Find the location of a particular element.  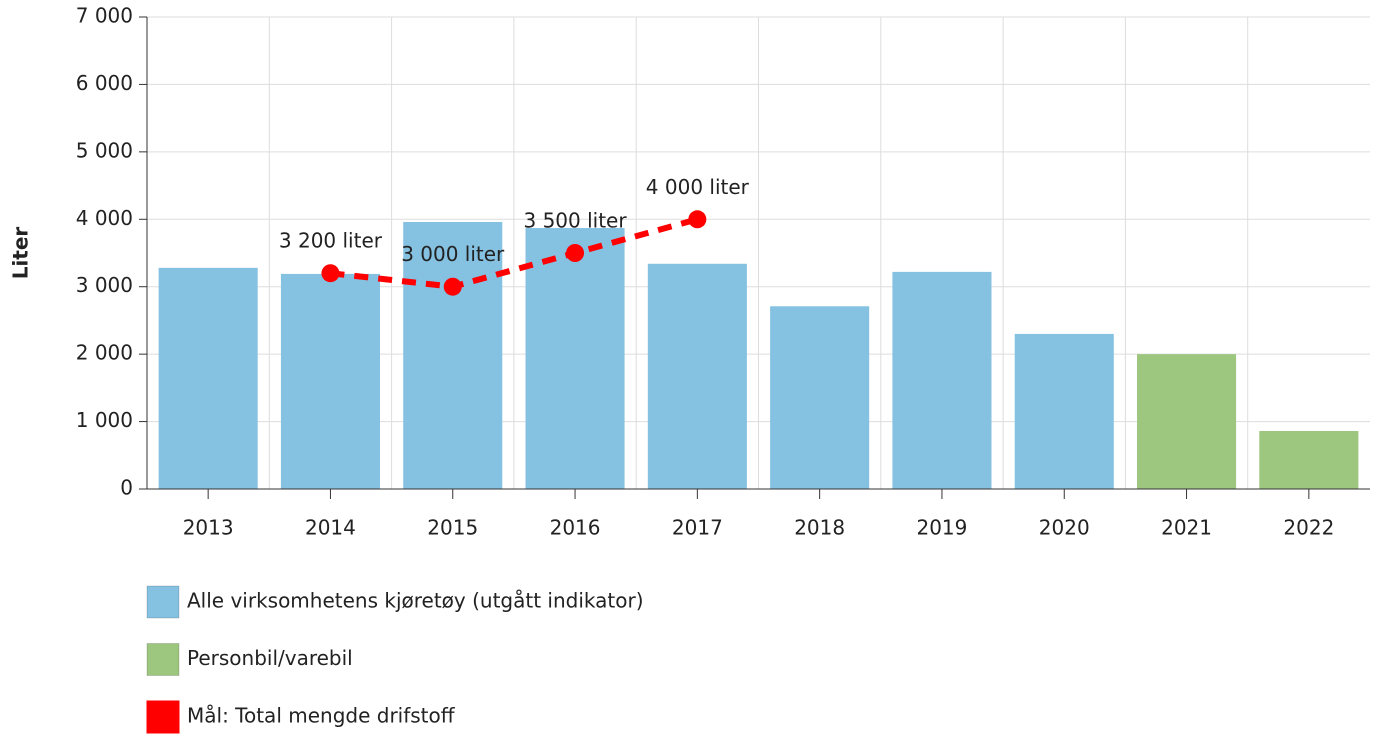

data-label: 3 200 liter is located at coordinates (331, 241).